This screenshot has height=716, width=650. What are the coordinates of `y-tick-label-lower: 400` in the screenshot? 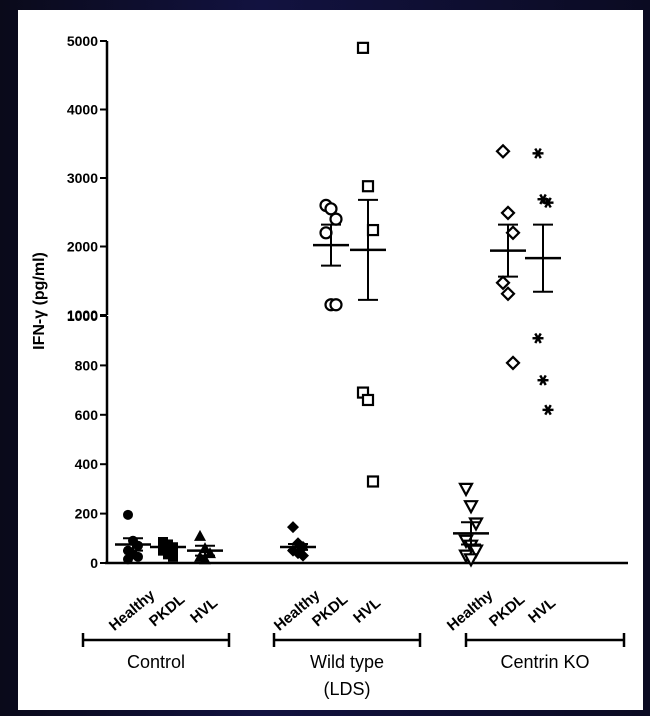 It's located at (87, 464).